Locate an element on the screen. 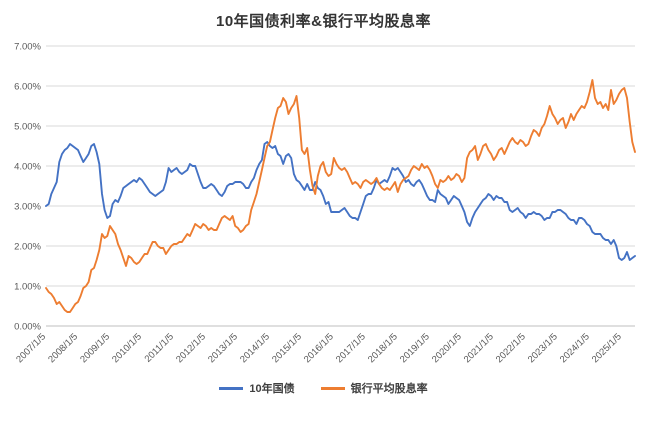 The width and height of the screenshot is (647, 428). x-axis-tick-label: 2023/1/5 is located at coordinates (543, 348).